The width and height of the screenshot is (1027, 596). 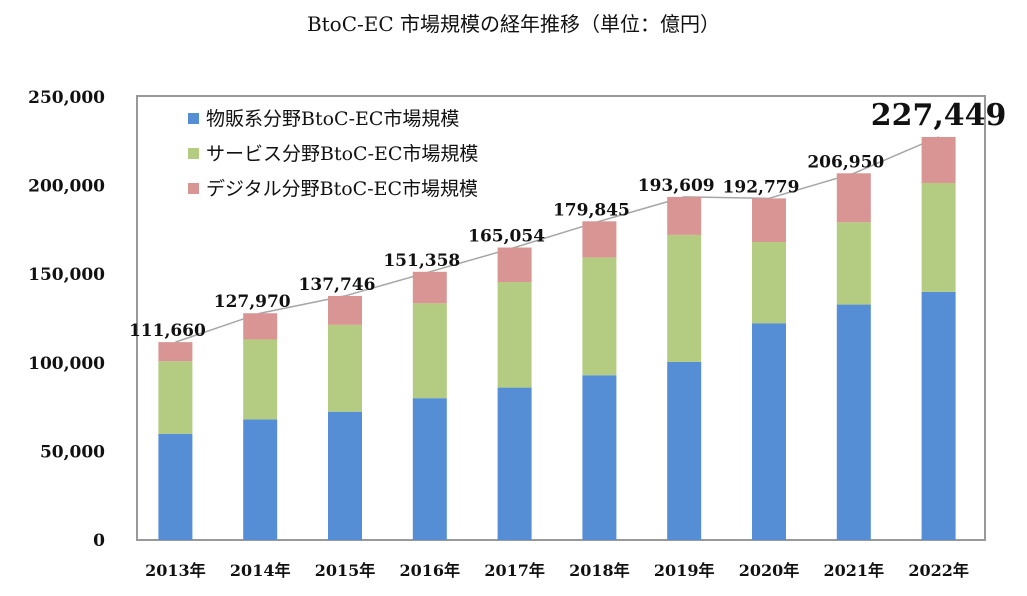 What do you see at coordinates (342, 154) in the screenshot?
I see `legend-label: サービス分野BtoC-EC市場規模` at bounding box center [342, 154].